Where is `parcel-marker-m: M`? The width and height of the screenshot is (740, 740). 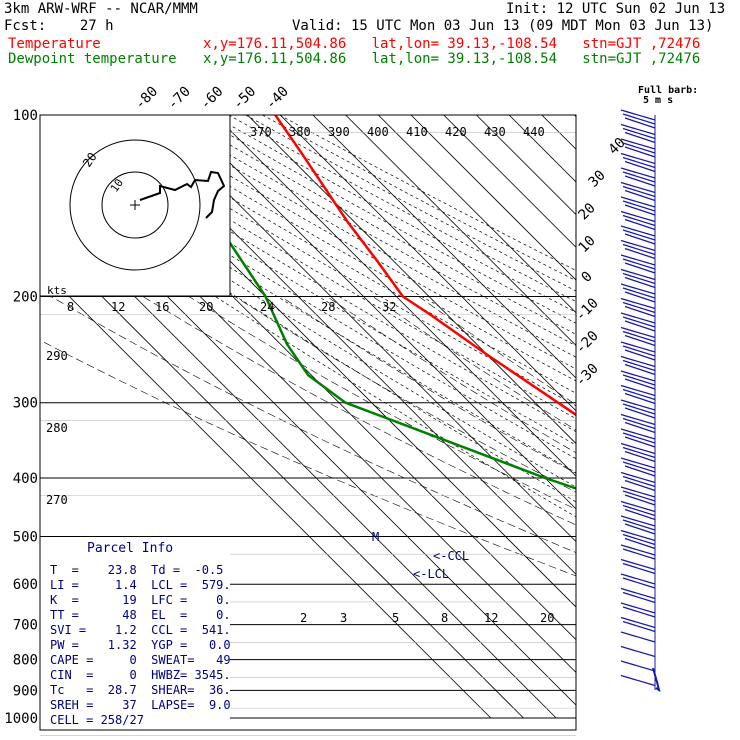 parcel-marker-m: M is located at coordinates (375, 537).